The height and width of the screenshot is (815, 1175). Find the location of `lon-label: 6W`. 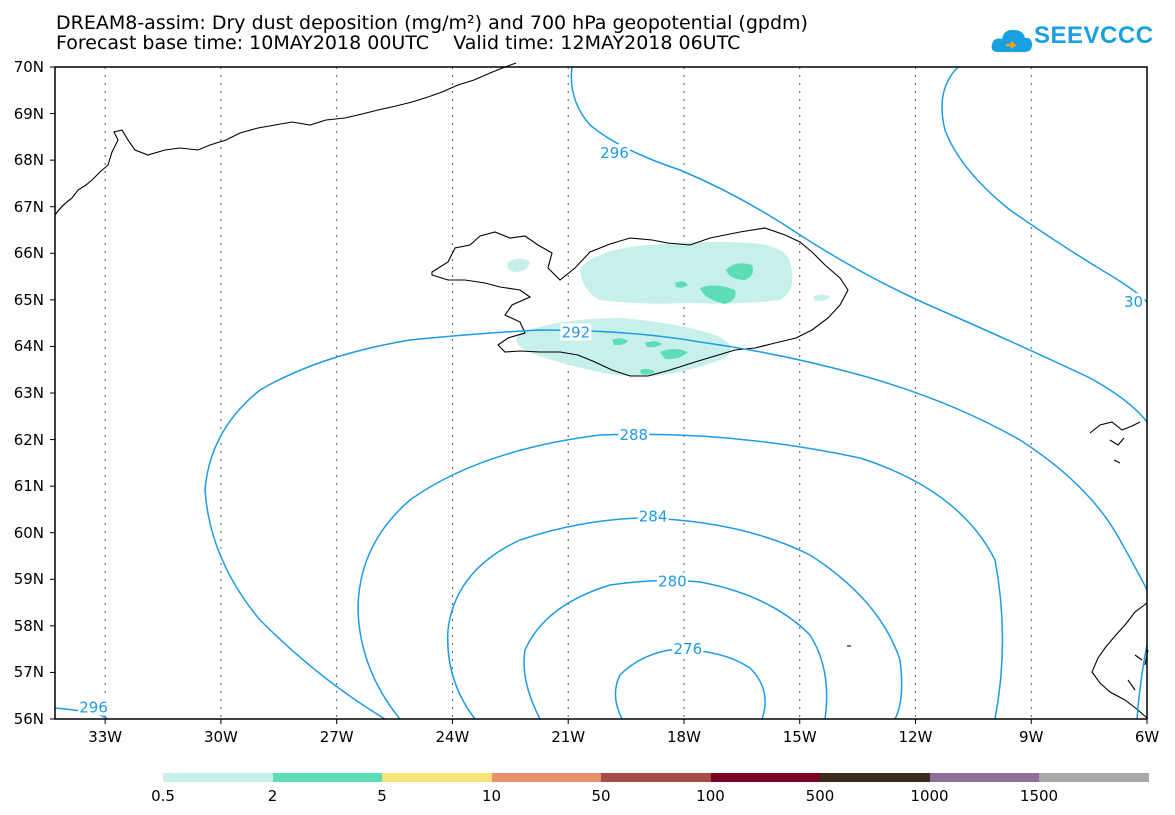

lon-label: 6W is located at coordinates (1147, 737).